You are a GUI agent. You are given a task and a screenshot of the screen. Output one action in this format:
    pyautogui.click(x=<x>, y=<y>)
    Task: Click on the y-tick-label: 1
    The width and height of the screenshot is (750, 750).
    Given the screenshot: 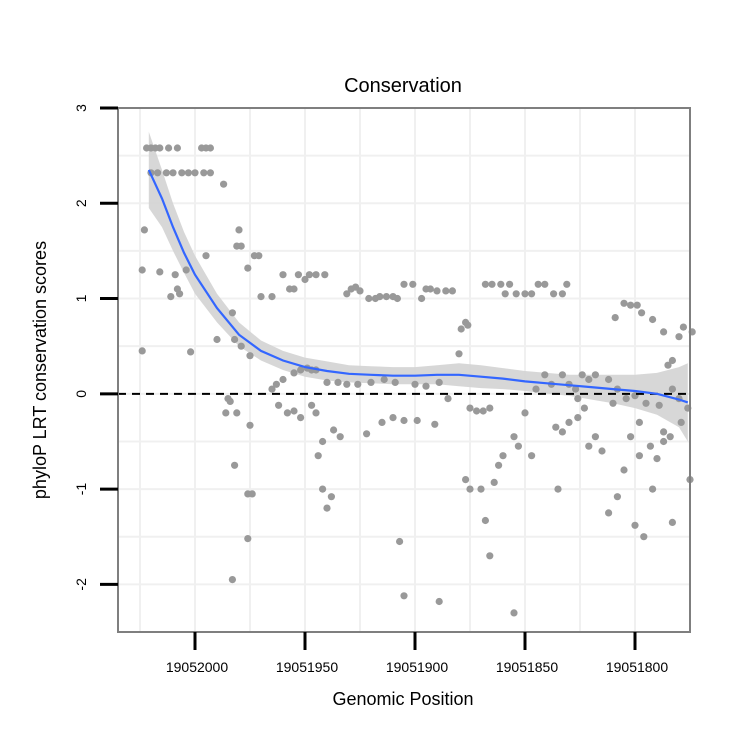 What is the action you would take?
    pyautogui.click(x=81, y=298)
    